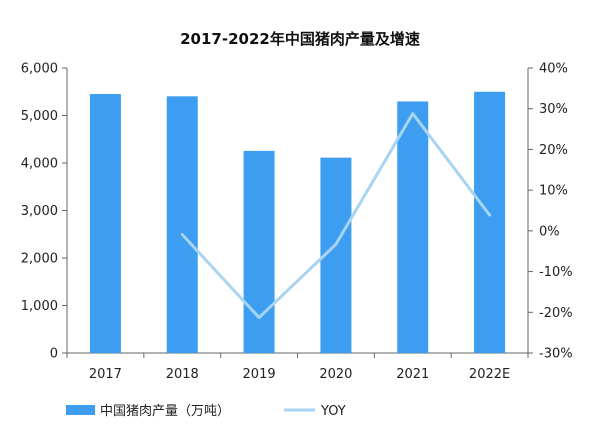 Image resolution: width=600 pixels, height=439 pixels. I want to click on x-tick-label: 2017, so click(105, 374).